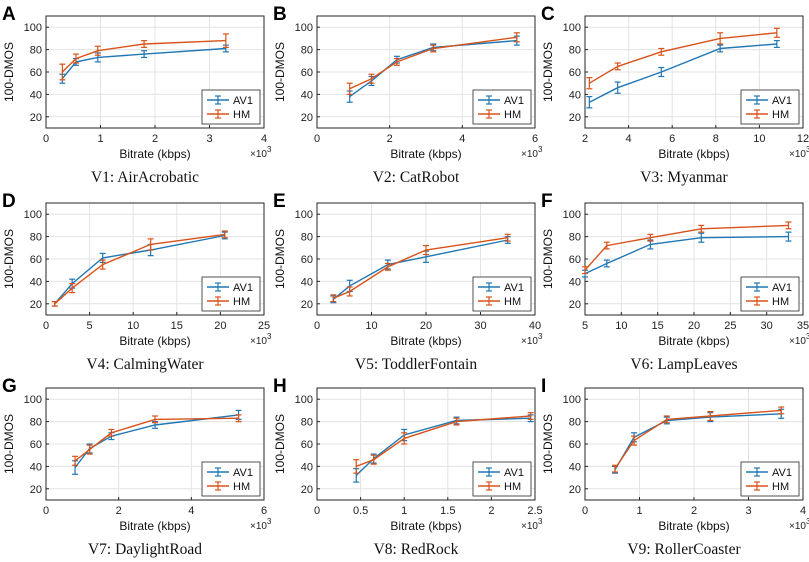 The height and width of the screenshot is (562, 809). What do you see at coordinates (694, 326) in the screenshot?
I see `x-tick-label: 20` at bounding box center [694, 326].